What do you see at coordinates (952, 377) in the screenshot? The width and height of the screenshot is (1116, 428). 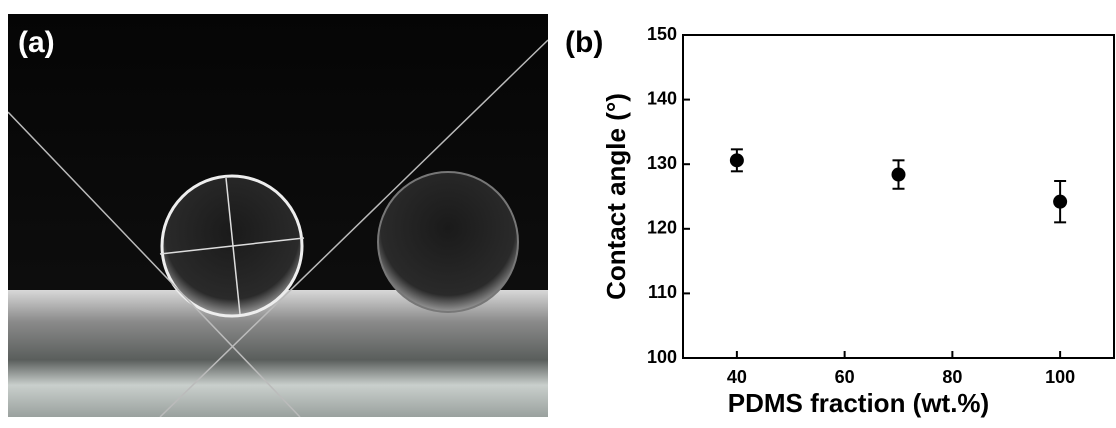 I see `x-tick-label: 80` at bounding box center [952, 377].